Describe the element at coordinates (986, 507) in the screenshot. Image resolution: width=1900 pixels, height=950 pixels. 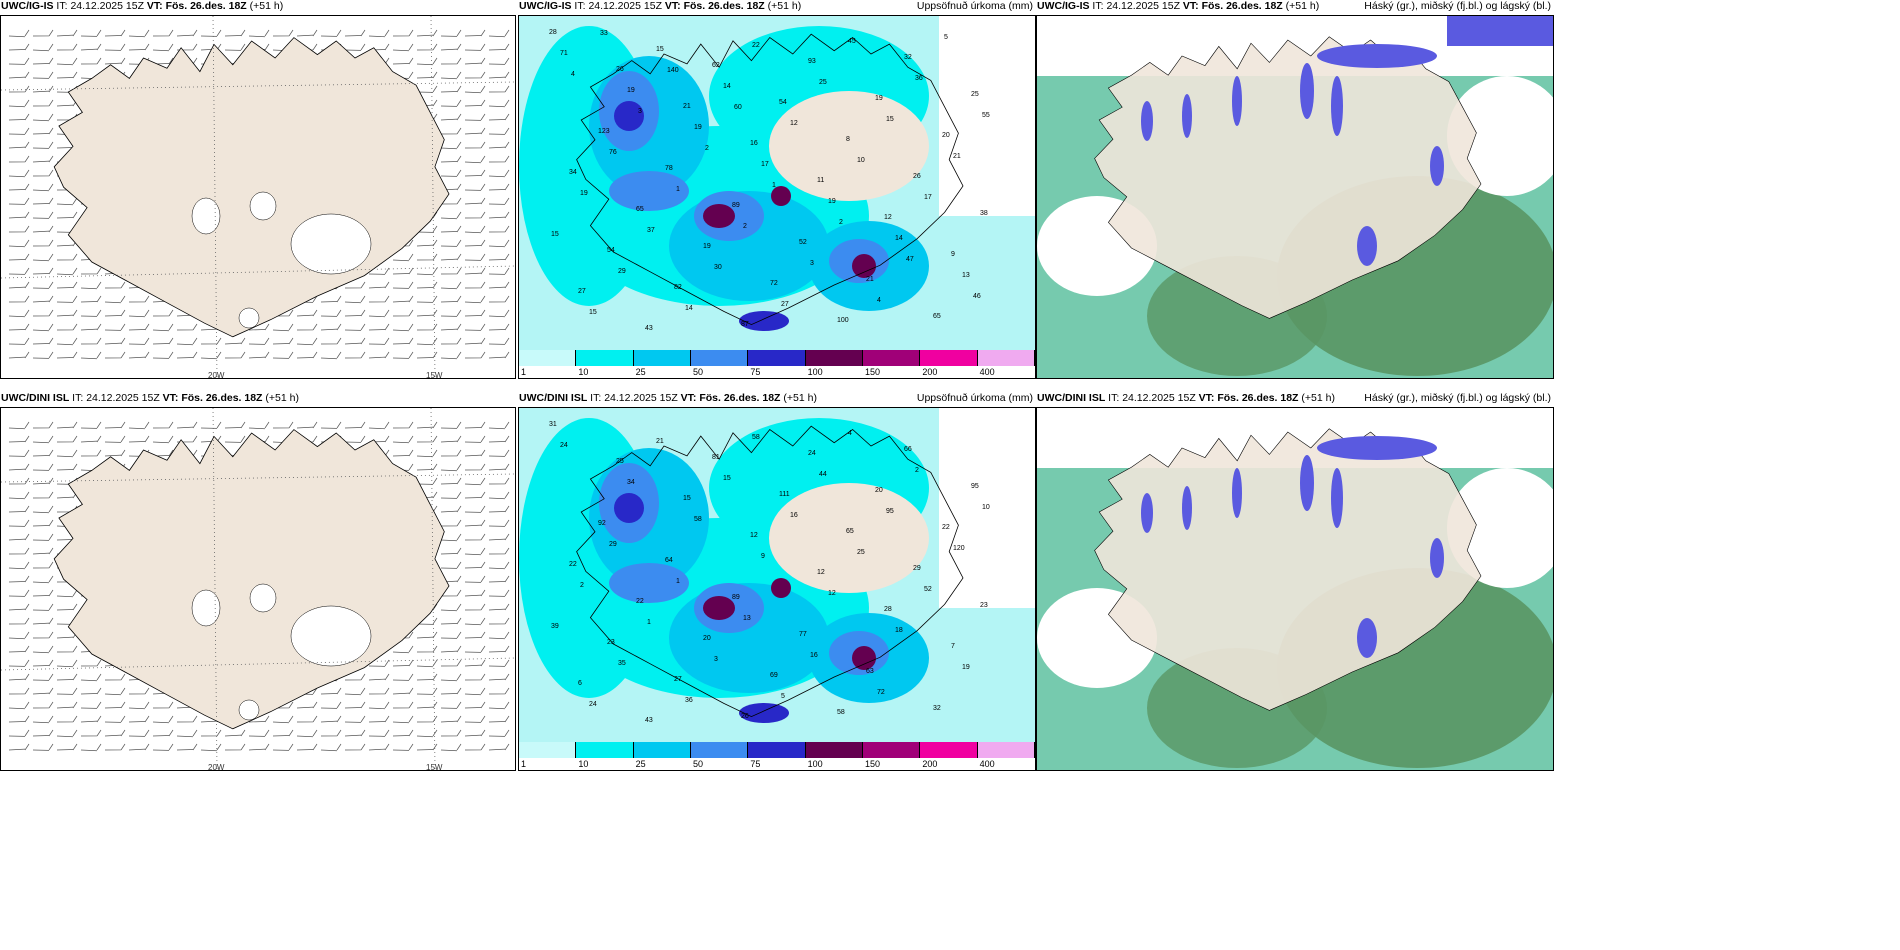
I see `precip-value: 10` at that location.